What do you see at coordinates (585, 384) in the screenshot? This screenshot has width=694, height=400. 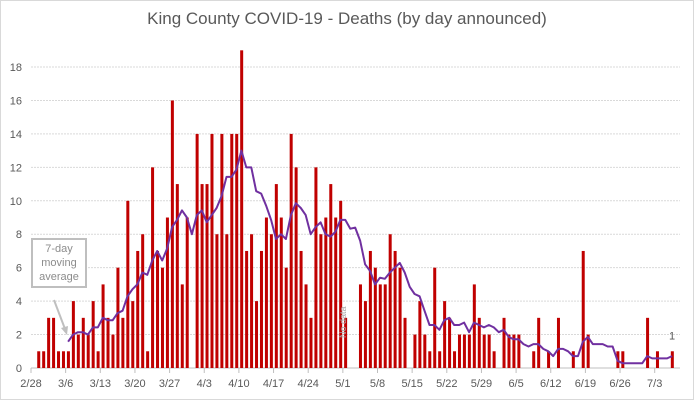 I see `x-tick-label: 6/19` at bounding box center [585, 384].